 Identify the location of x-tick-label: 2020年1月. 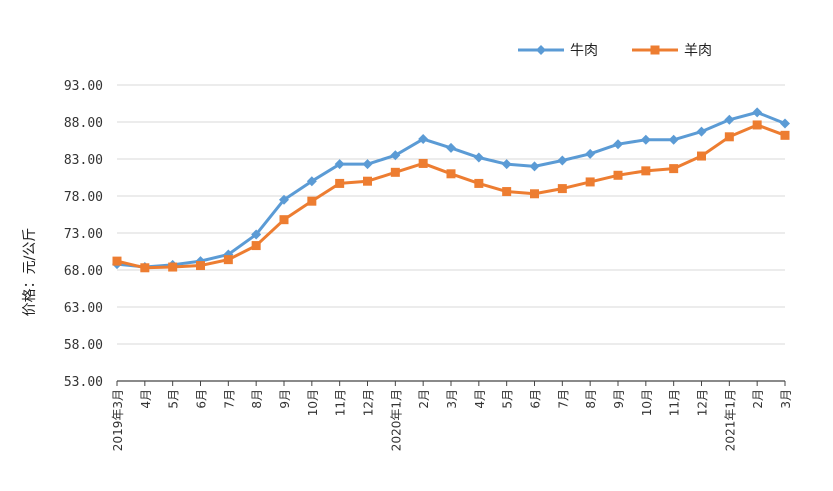
(396, 420).